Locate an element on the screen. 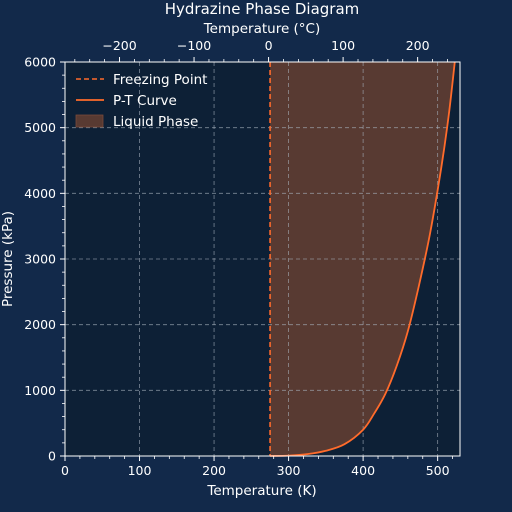 Image resolution: width=512 pixels, height=512 pixels. secondary-x-tick-label: 0 is located at coordinates (269, 45).